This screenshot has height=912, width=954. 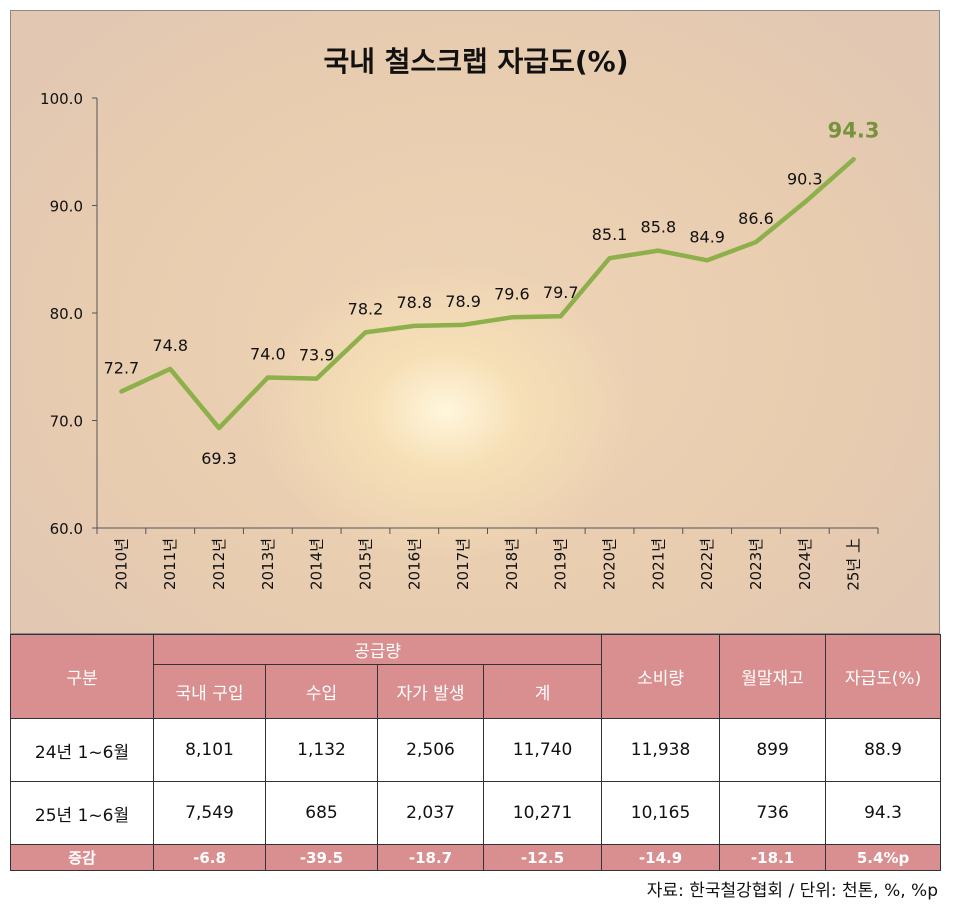 I want to click on y-tick-label: 80.0, so click(x=66, y=314).